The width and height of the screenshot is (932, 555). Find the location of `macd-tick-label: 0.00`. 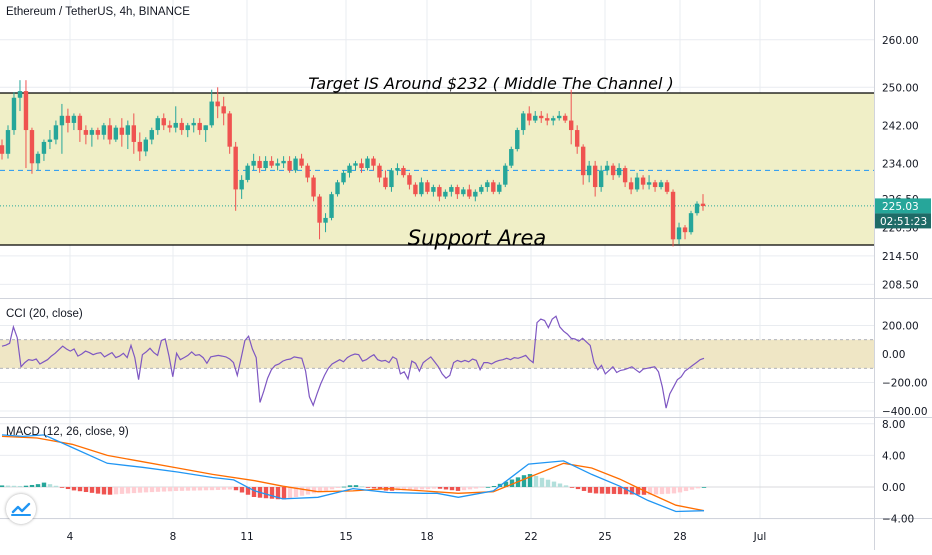

macd-tick-label: 0.00 is located at coordinates (893, 488).